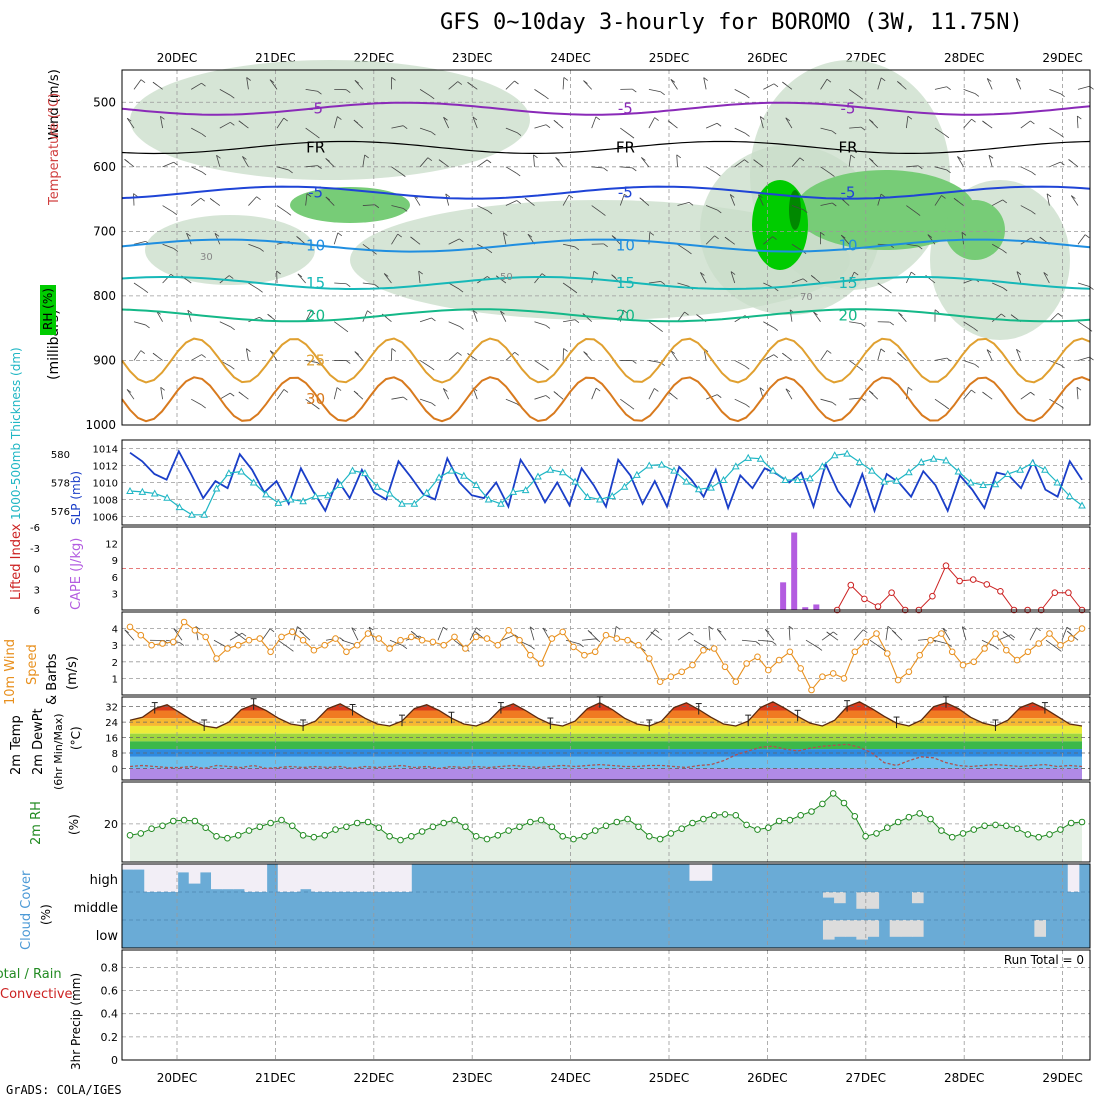 The image size is (1100, 1100). I want to click on temp-tick-label: 24, so click(111, 723).